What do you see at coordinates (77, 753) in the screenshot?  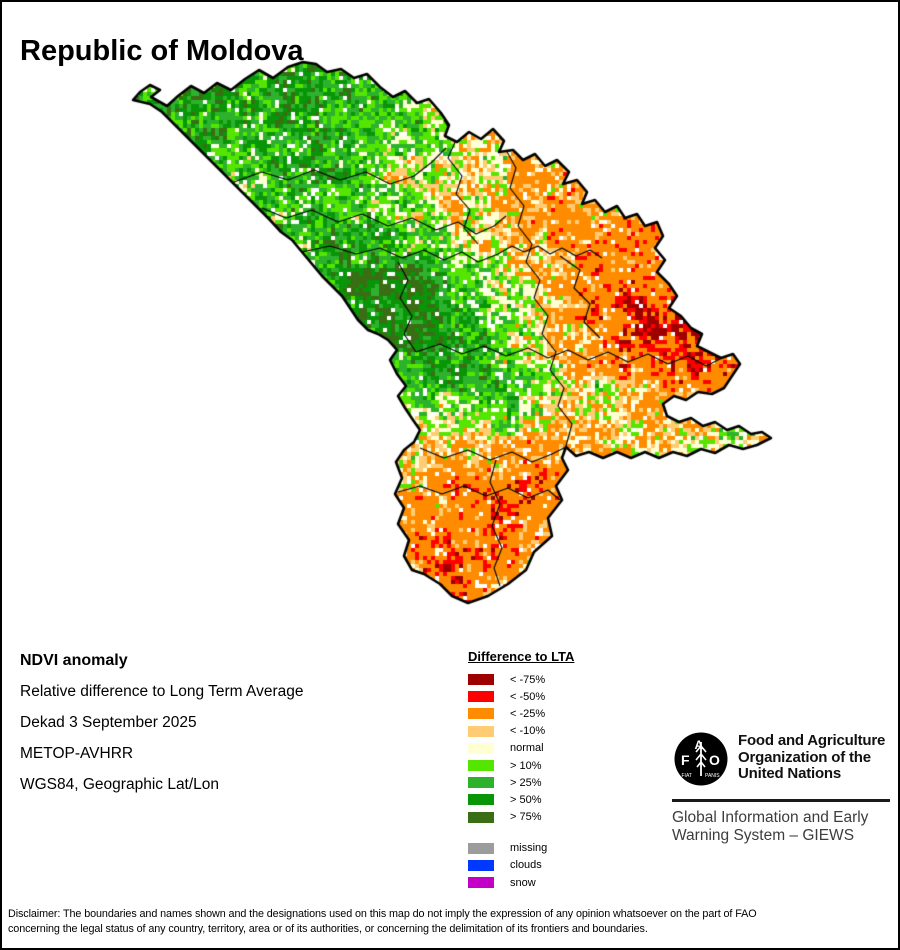 I see `info-line: METOP-AVHRR` at bounding box center [77, 753].